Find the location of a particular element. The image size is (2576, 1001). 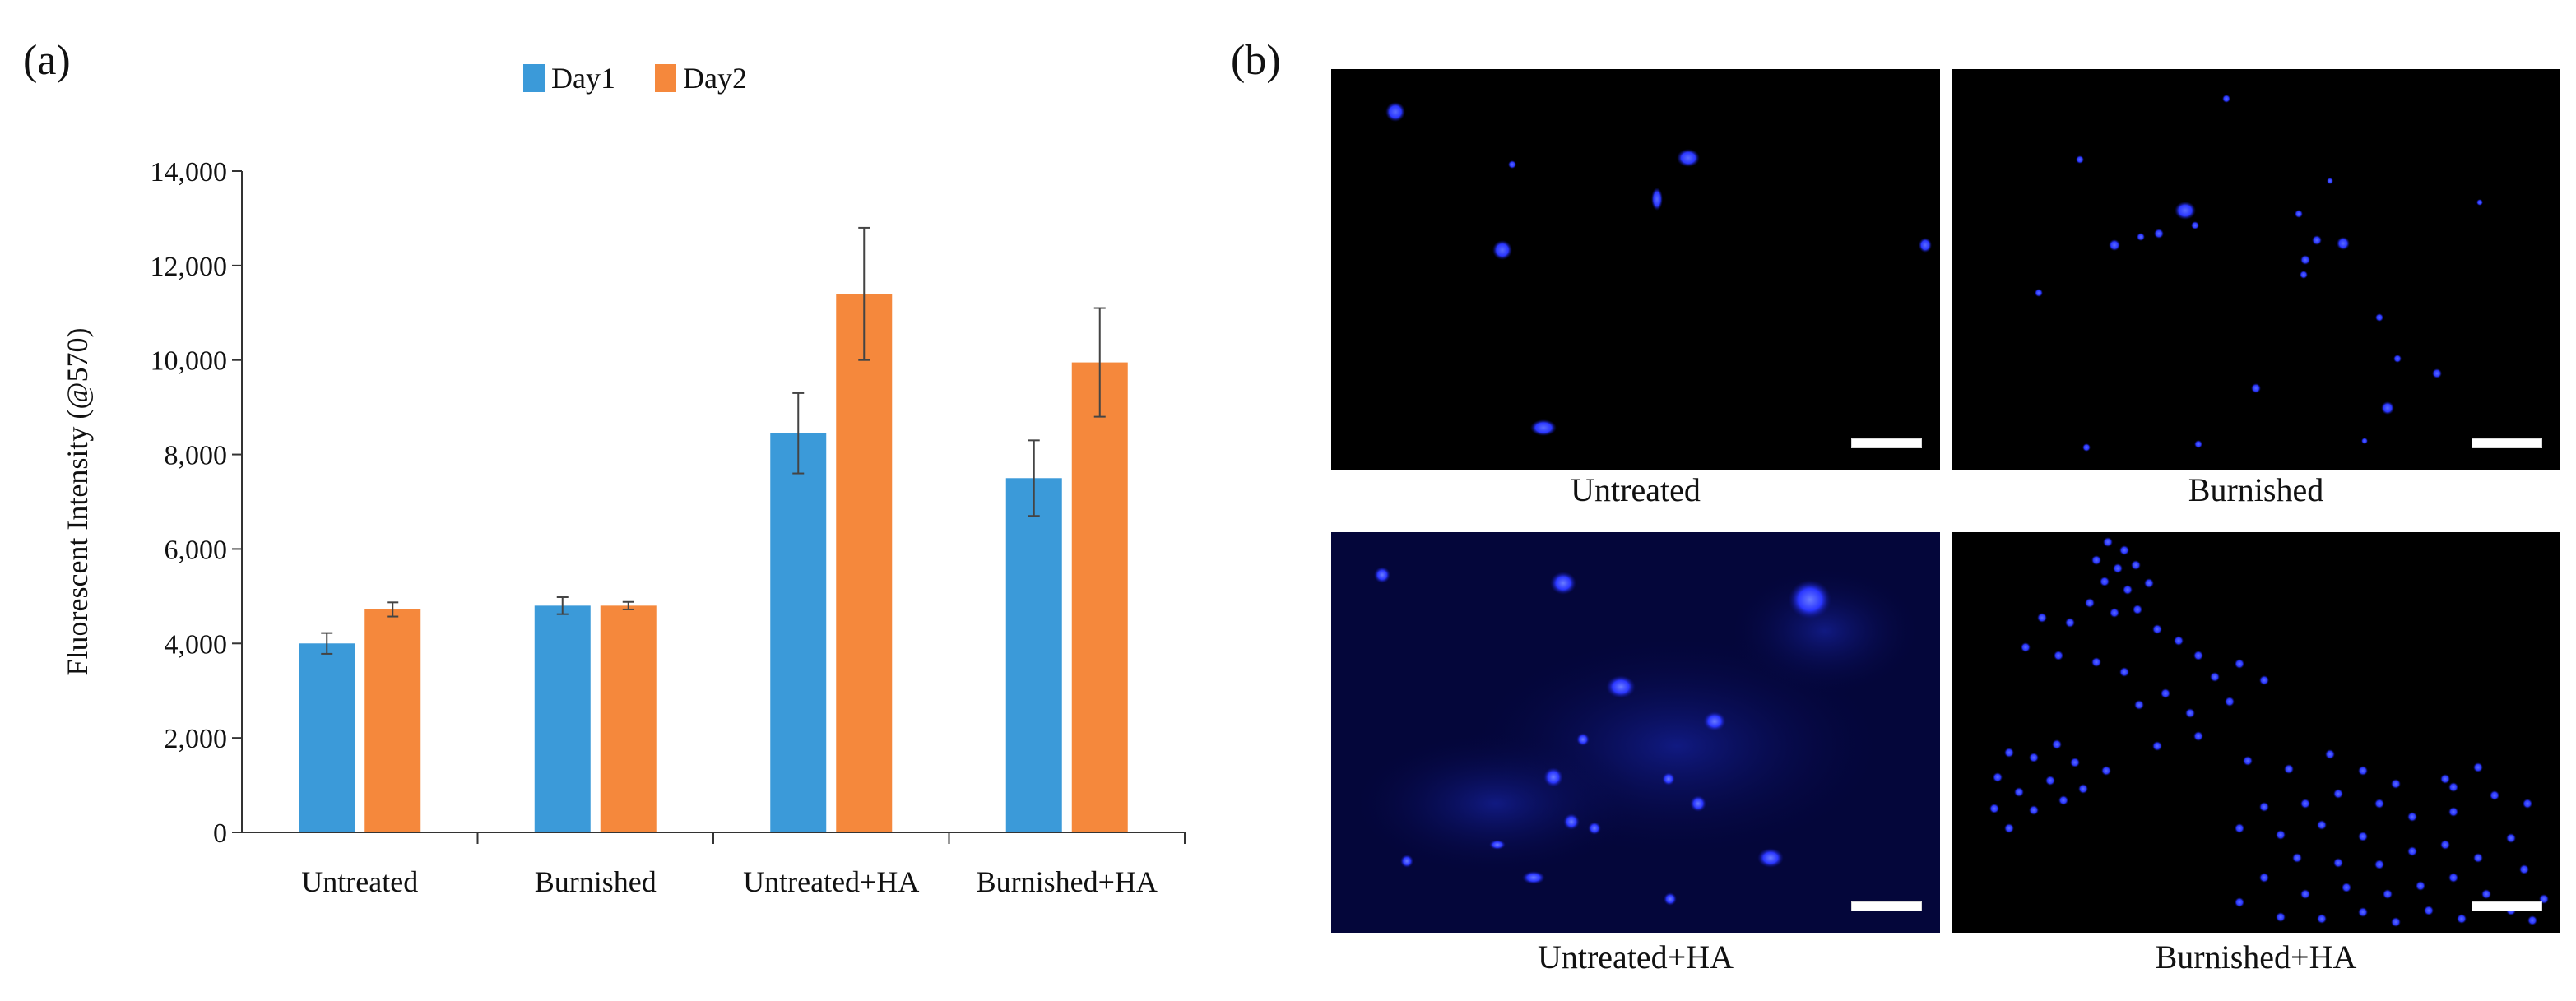

x-tick-label: Burnished+HA is located at coordinates (1068, 881).